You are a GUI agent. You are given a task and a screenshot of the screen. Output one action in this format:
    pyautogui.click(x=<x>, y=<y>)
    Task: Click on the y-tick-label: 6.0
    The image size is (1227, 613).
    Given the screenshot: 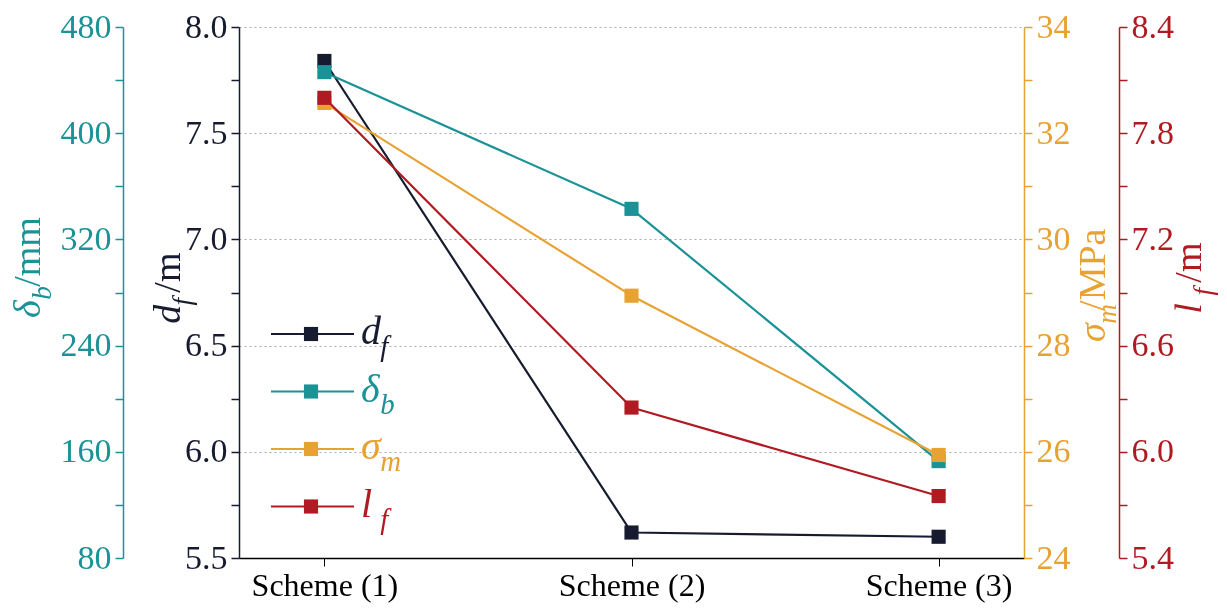 What is the action you would take?
    pyautogui.click(x=206, y=451)
    